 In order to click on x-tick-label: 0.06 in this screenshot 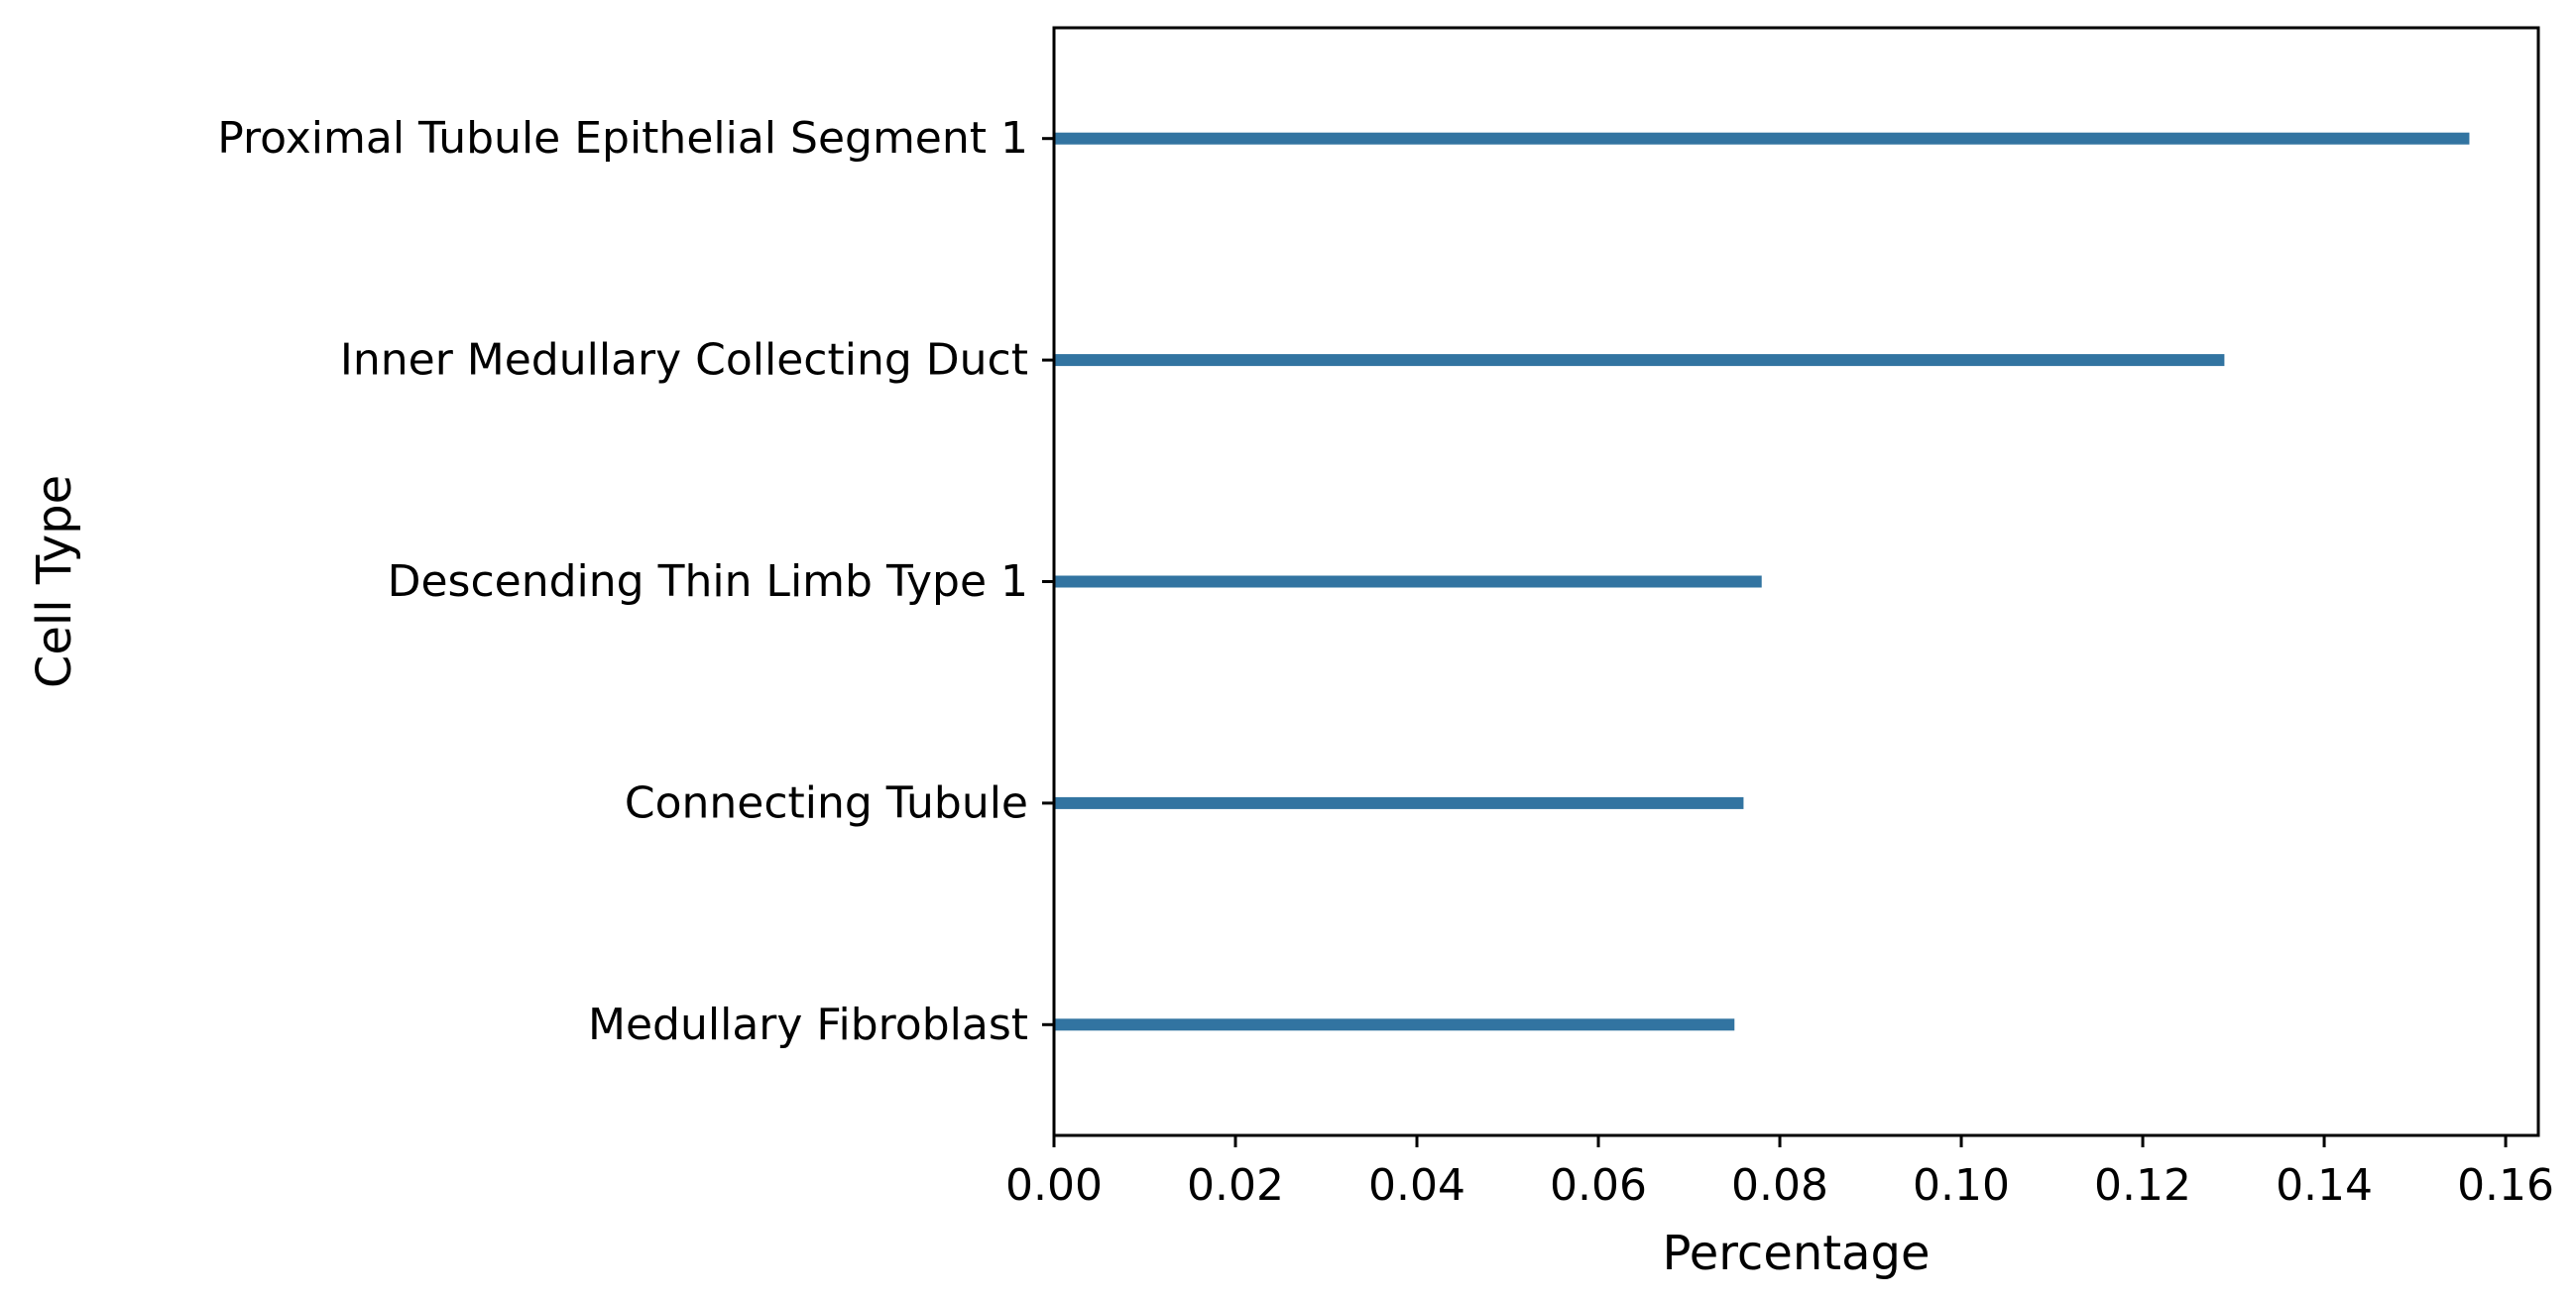, I will do `click(1598, 1186)`.